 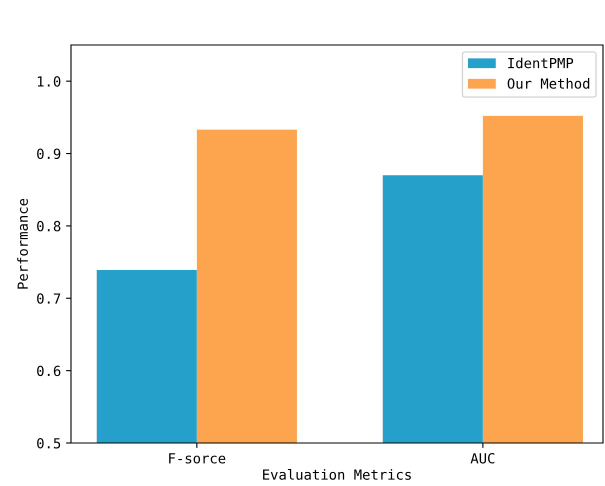 What do you see at coordinates (48, 154) in the screenshot?
I see `y-tick-label: 0.9` at bounding box center [48, 154].